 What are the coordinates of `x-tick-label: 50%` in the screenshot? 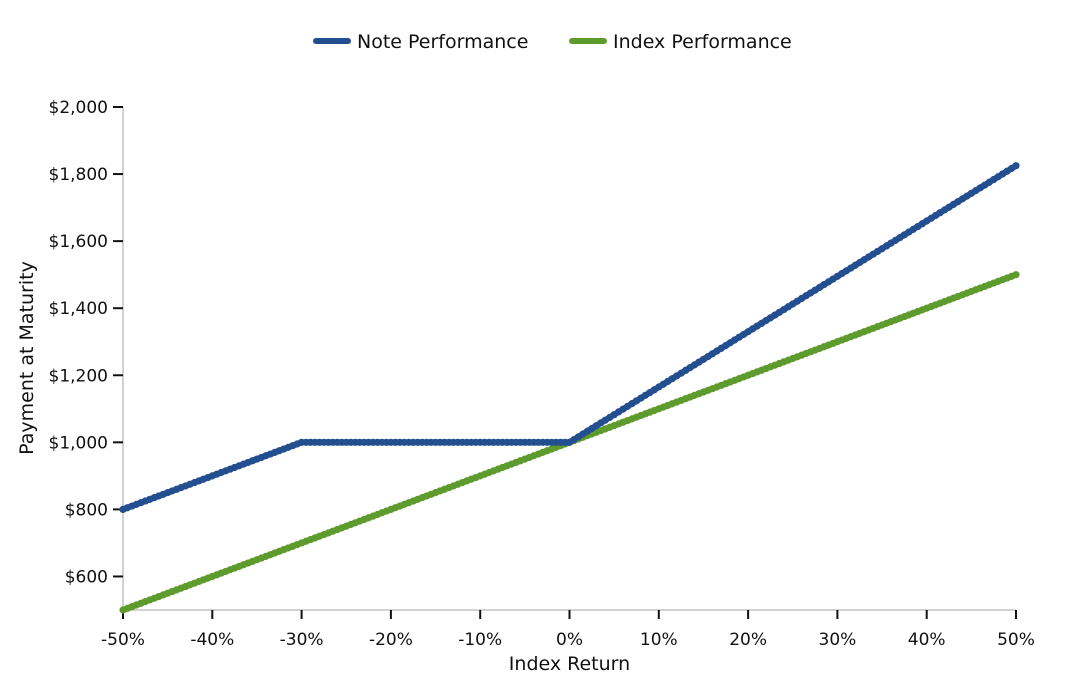 It's located at (1016, 640).